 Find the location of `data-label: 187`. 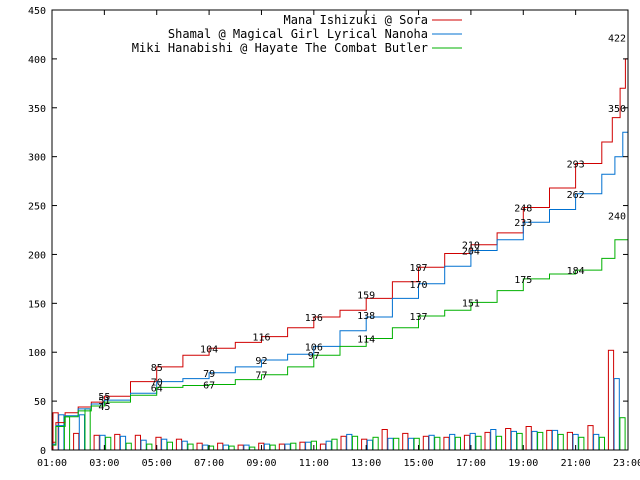

data-label: 187 is located at coordinates (419, 268).